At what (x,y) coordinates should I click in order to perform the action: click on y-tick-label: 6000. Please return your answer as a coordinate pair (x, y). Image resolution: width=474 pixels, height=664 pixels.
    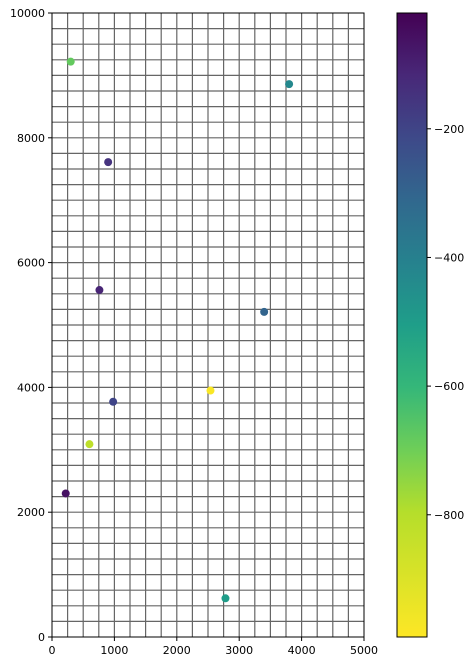
    Looking at the image, I should click on (31, 263).